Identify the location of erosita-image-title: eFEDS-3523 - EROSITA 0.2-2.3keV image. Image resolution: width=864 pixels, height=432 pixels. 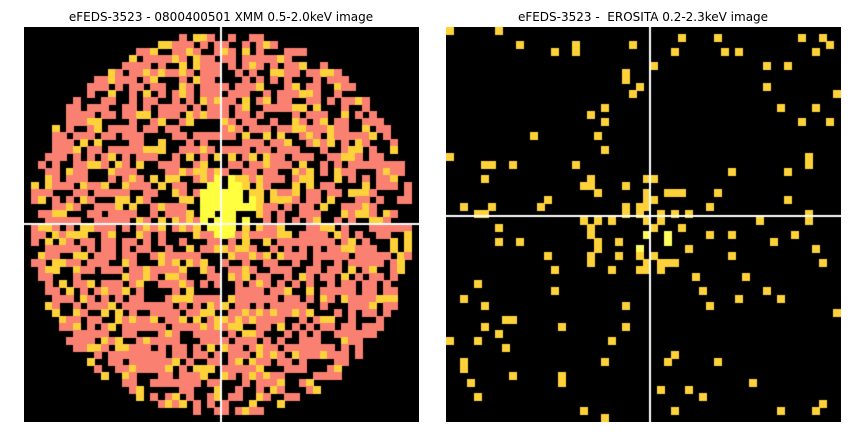
(643, 17).